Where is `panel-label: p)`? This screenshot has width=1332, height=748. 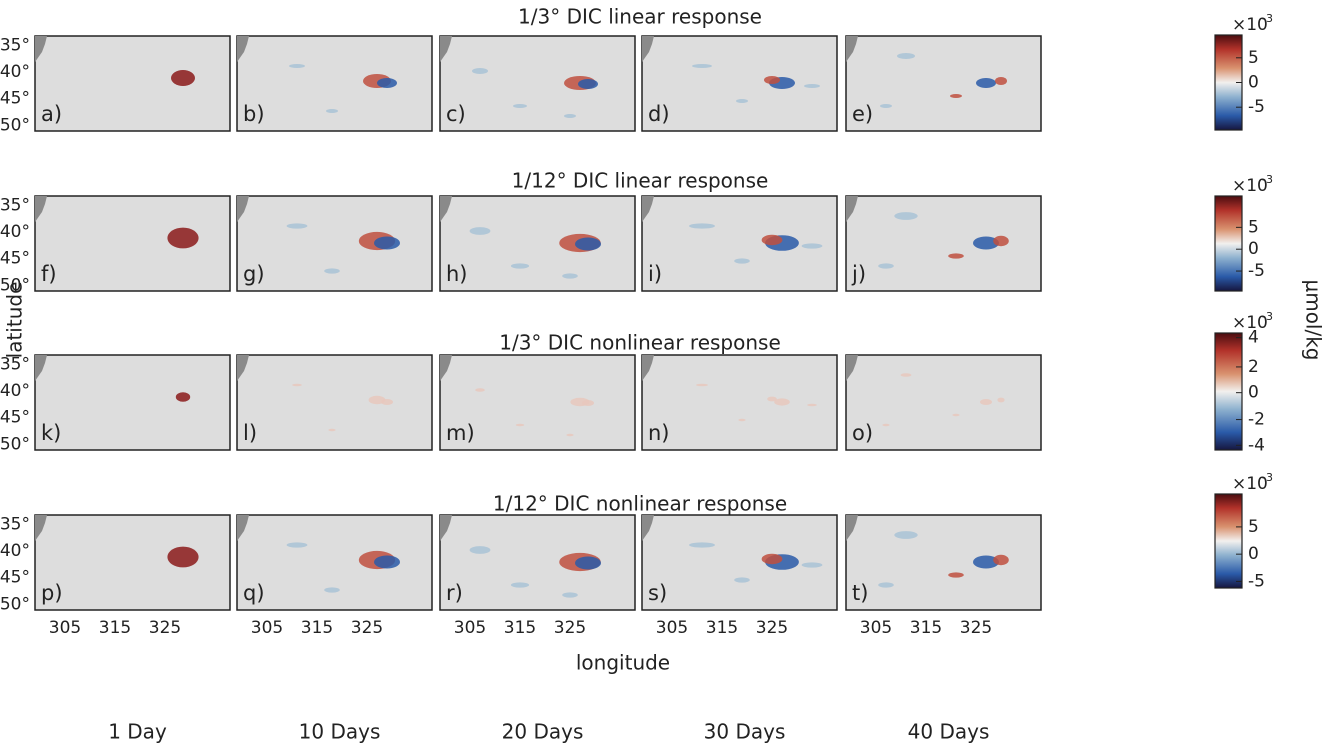 panel-label: p) is located at coordinates (52, 593).